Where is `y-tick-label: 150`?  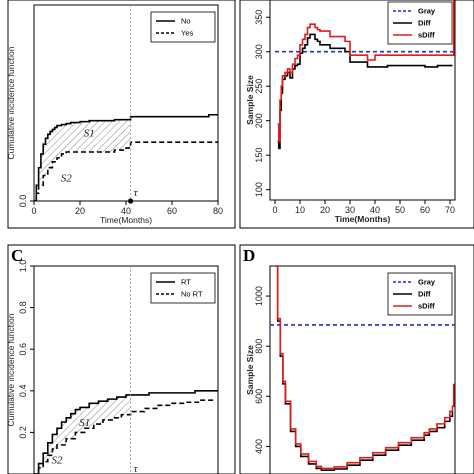 y-tick-label: 150 is located at coordinates (259, 155).